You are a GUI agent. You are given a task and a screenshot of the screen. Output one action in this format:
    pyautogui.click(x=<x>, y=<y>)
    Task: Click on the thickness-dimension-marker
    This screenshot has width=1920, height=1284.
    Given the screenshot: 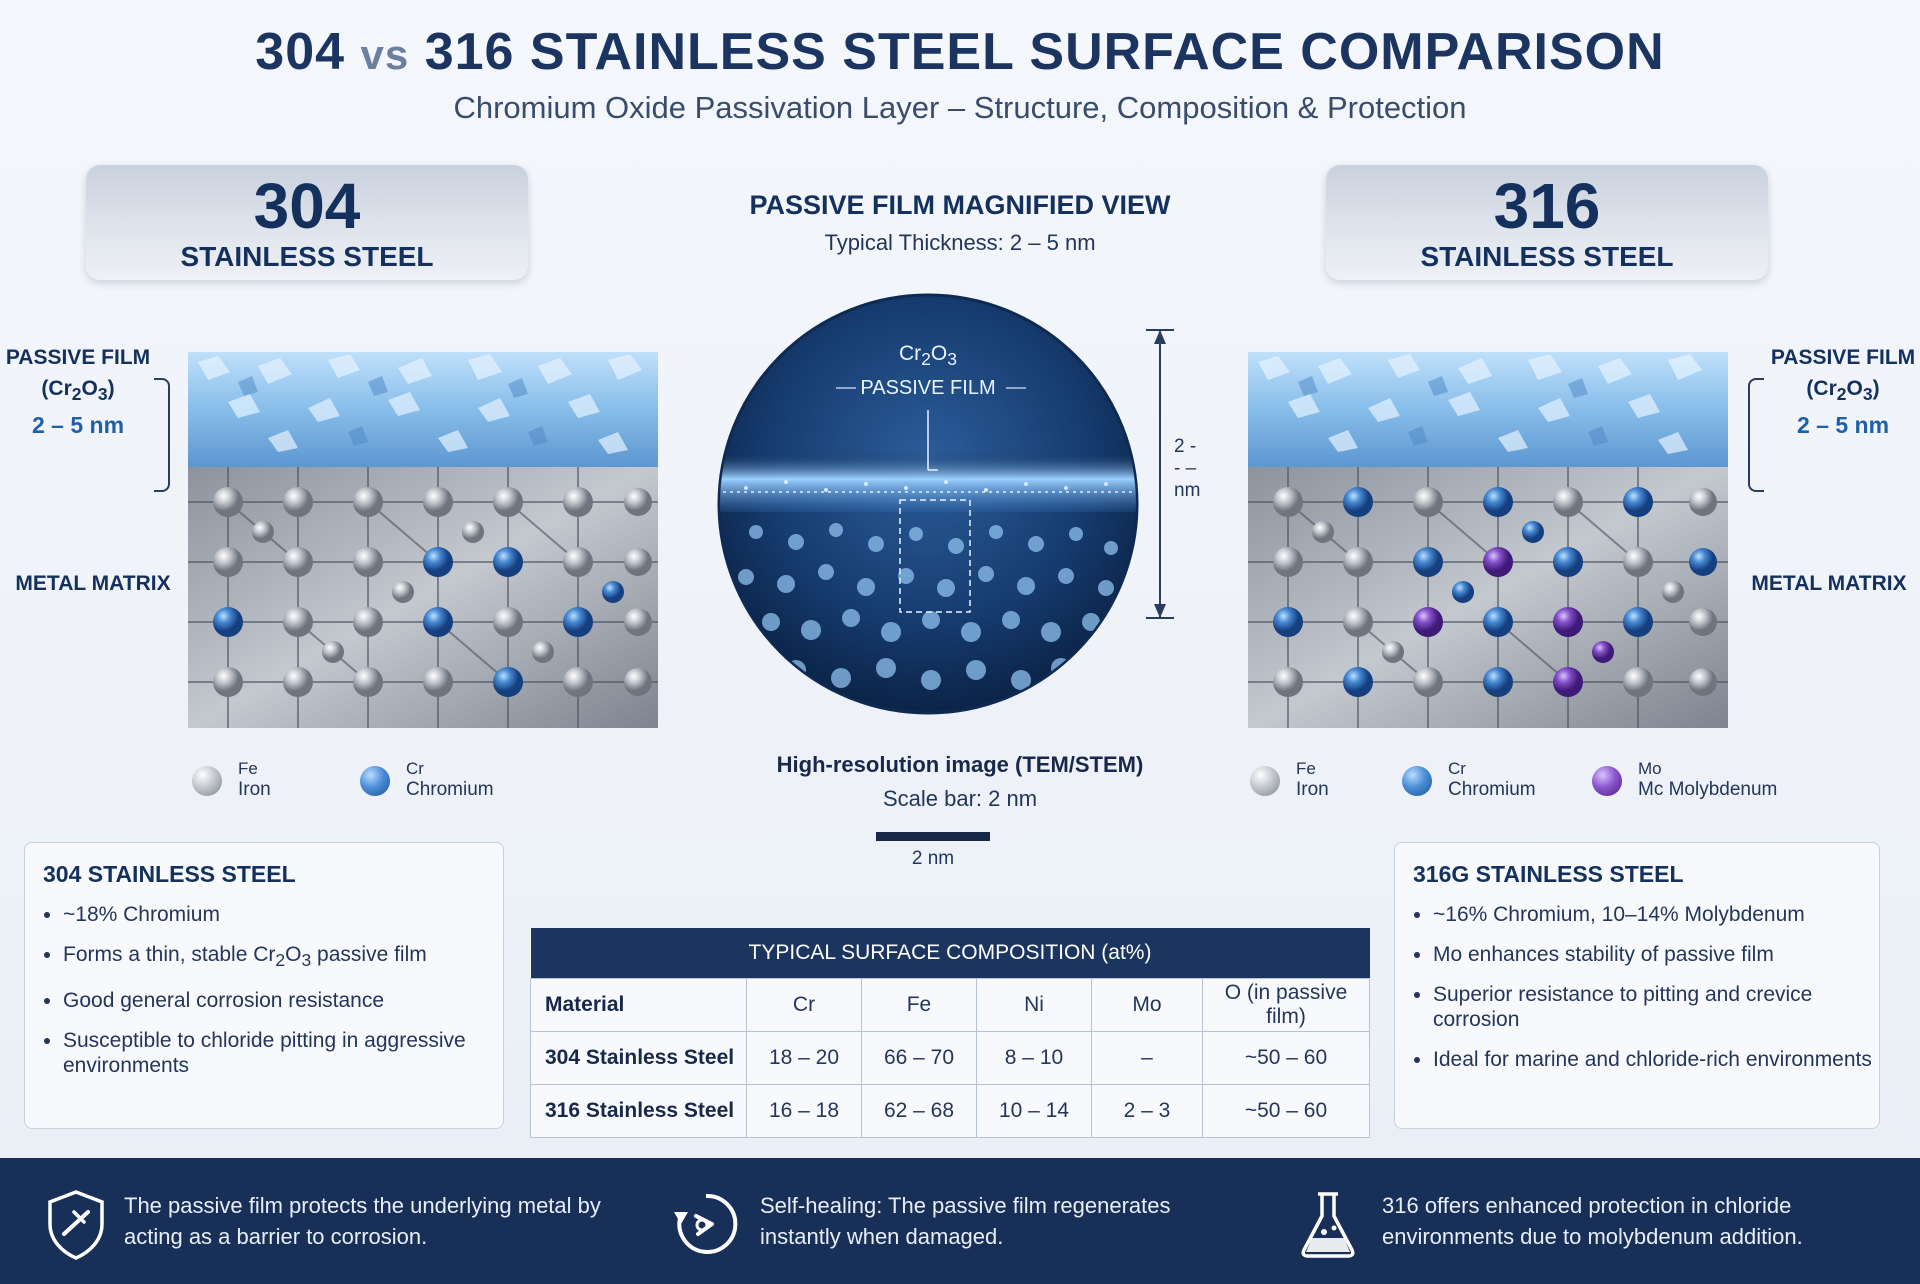 What is the action you would take?
    pyautogui.click(x=1160, y=474)
    